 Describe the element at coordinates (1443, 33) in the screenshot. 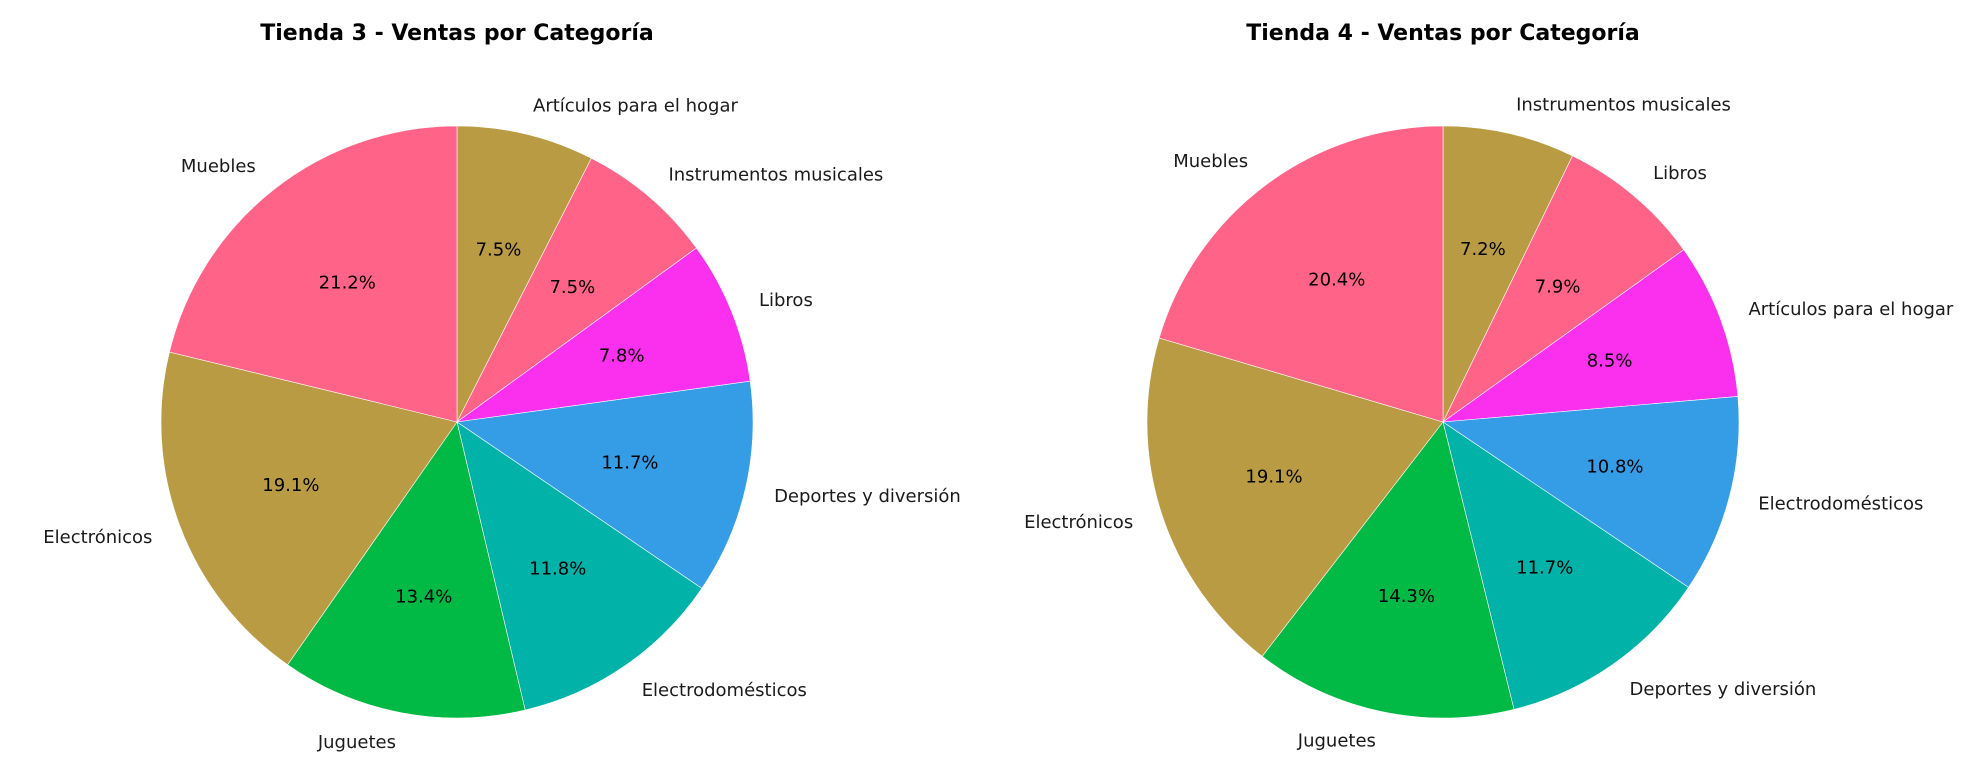

I see `chart-title: Tienda 4 - Ventas por Categoría` at that location.